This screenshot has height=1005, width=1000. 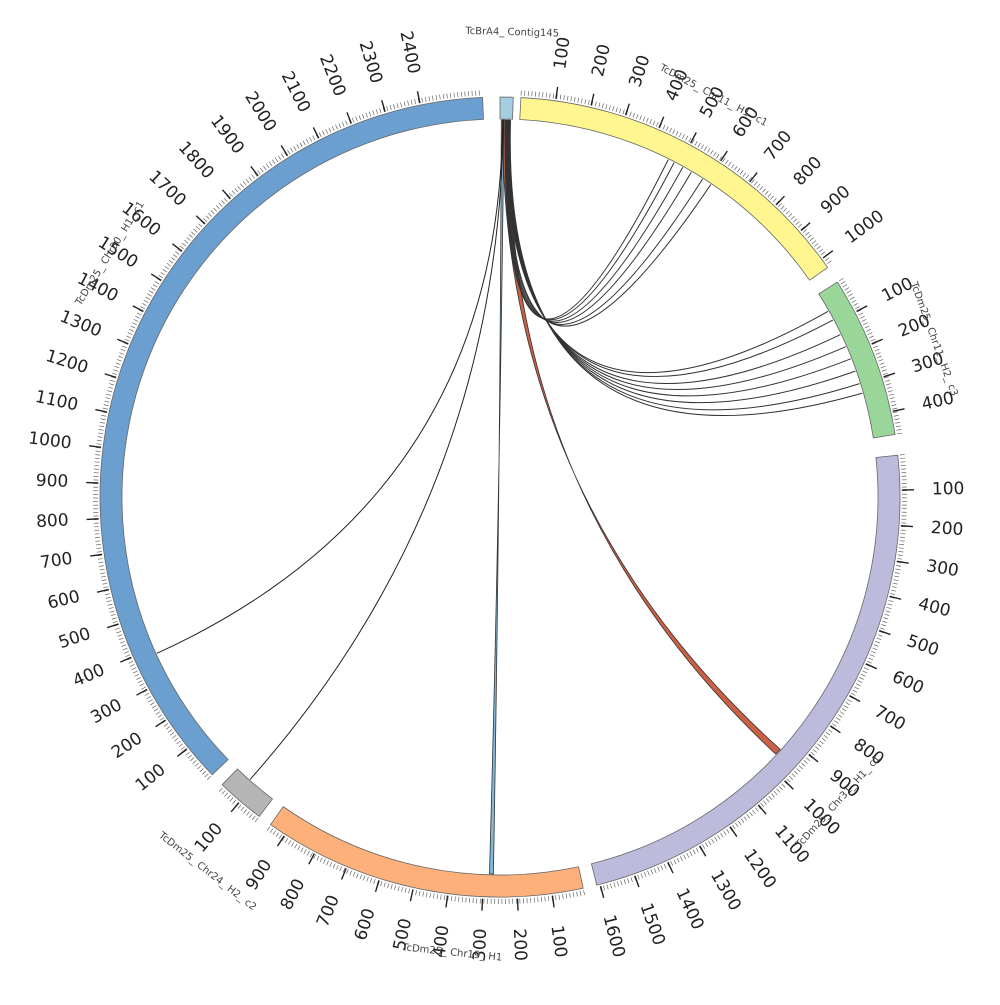 I want to click on tick-label: 1500, so click(x=651, y=924).